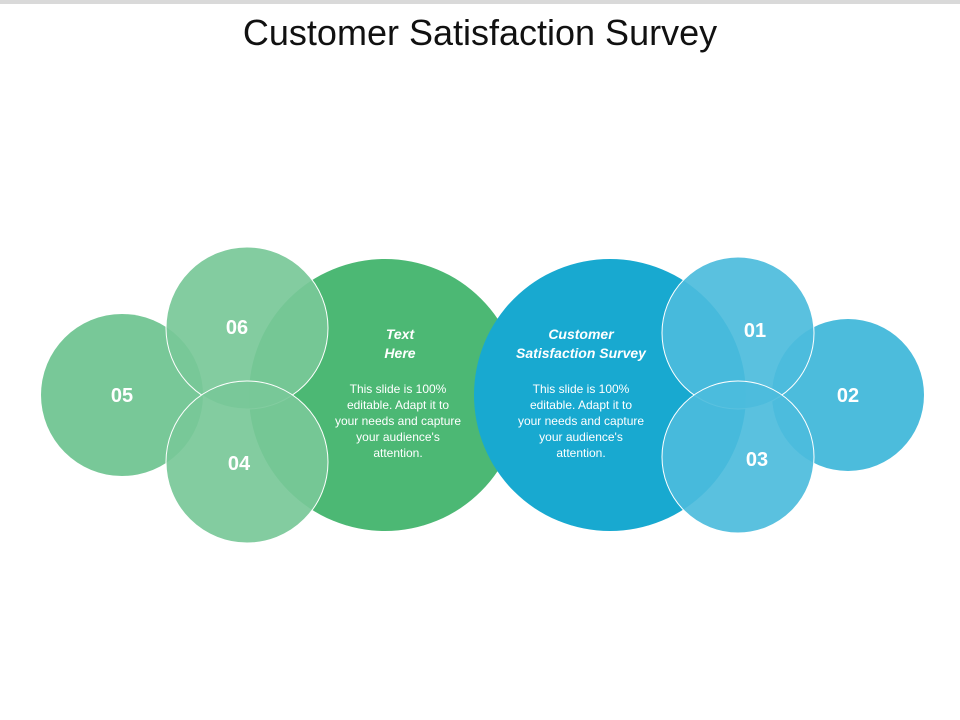 The height and width of the screenshot is (720, 960). Describe the element at coordinates (400, 344) in the screenshot. I see `left-center-heading: Text Here` at that location.